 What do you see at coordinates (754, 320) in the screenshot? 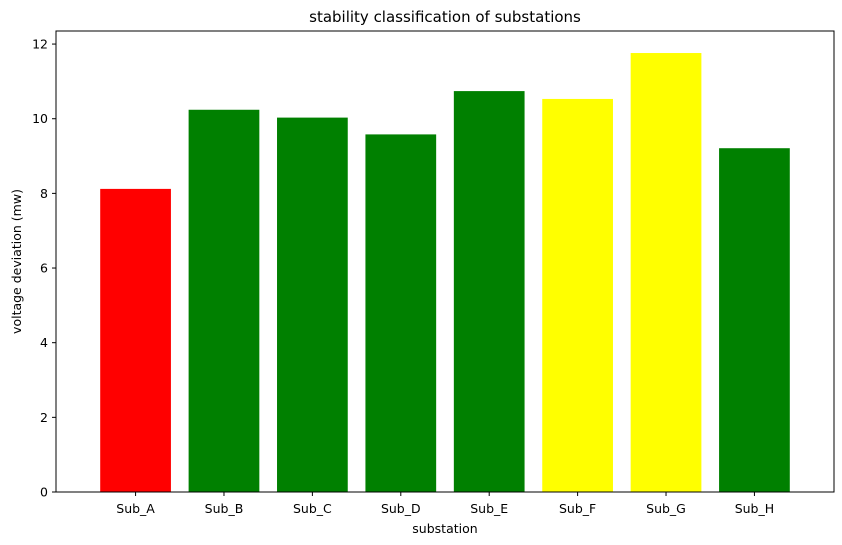
I see `bar-sub-h` at bounding box center [754, 320].